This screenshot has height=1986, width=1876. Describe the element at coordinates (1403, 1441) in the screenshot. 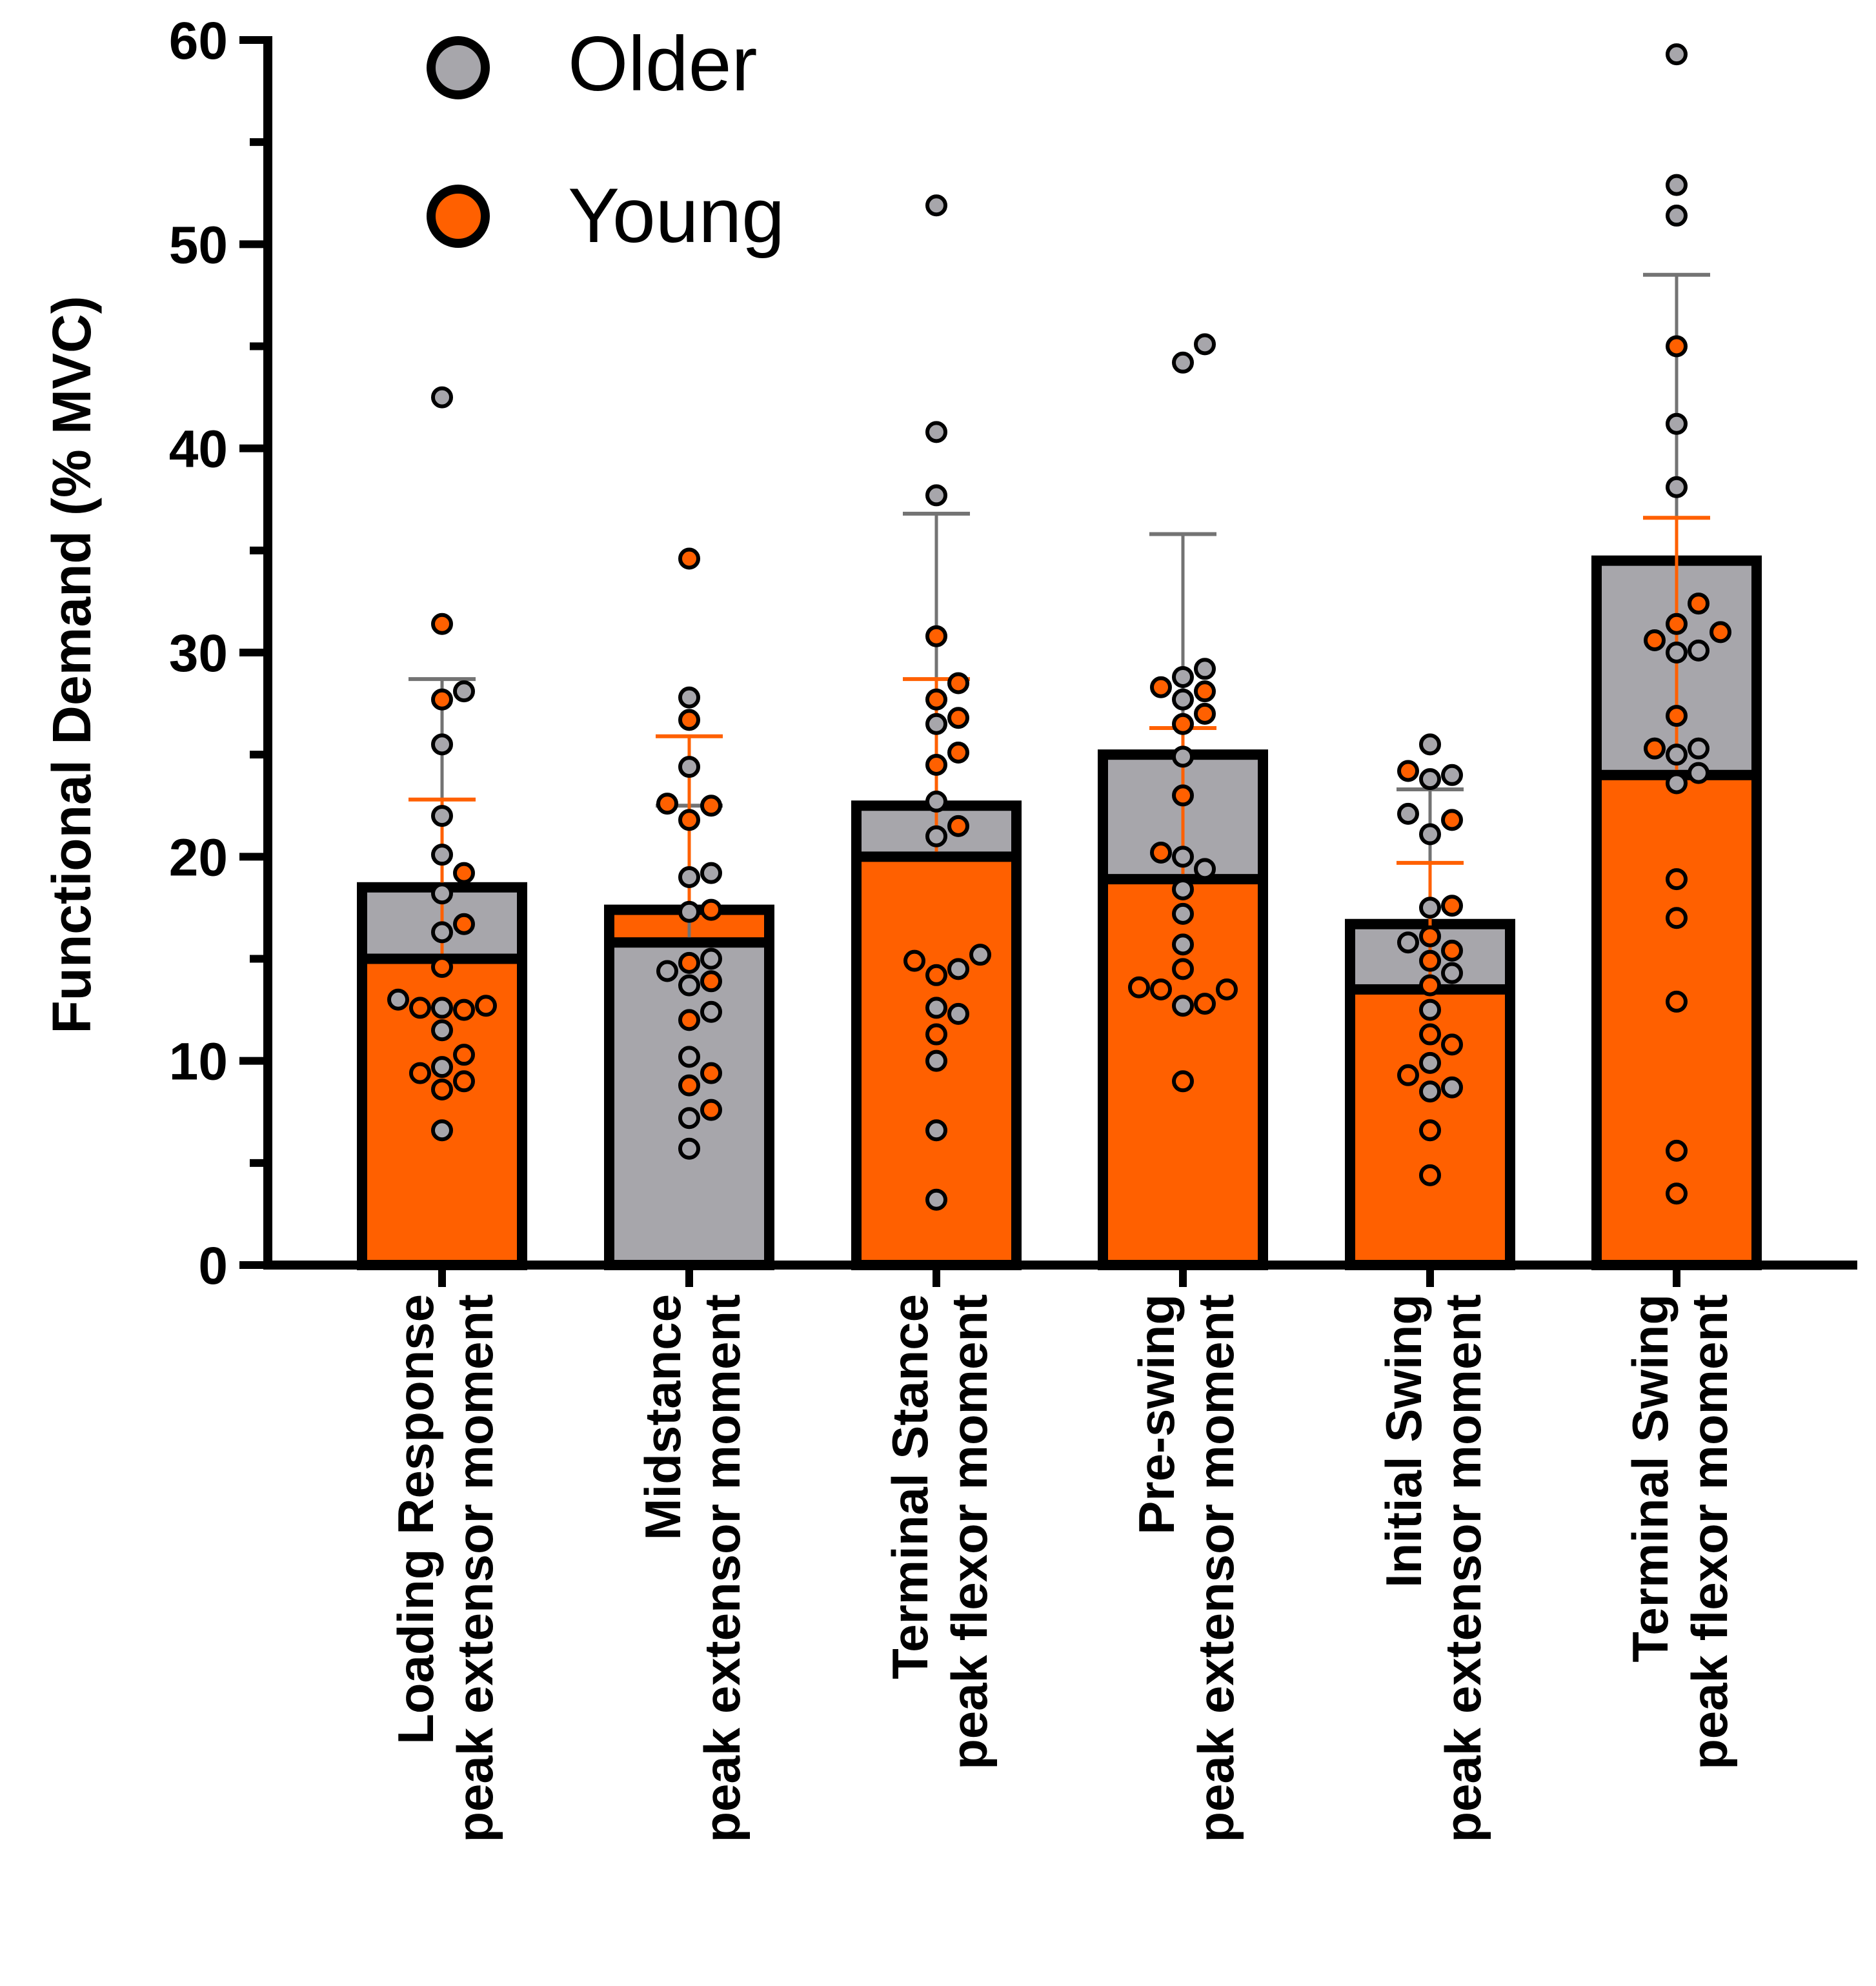

I see `category-label-line1: Initial Swing` at that location.